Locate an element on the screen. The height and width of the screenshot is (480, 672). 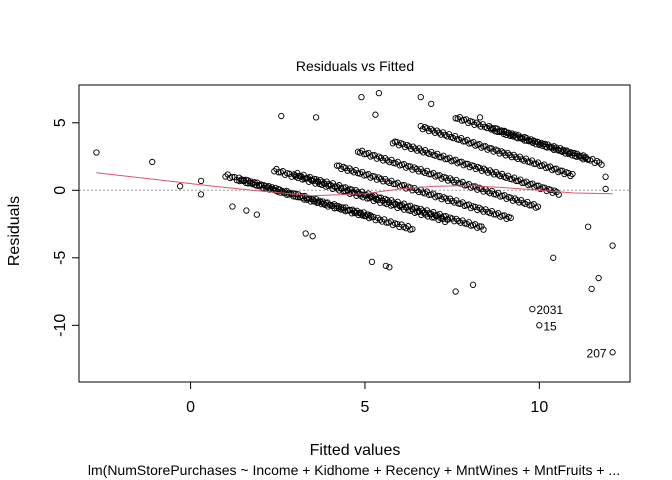
smooth-trend-line is located at coordinates (354, 184).